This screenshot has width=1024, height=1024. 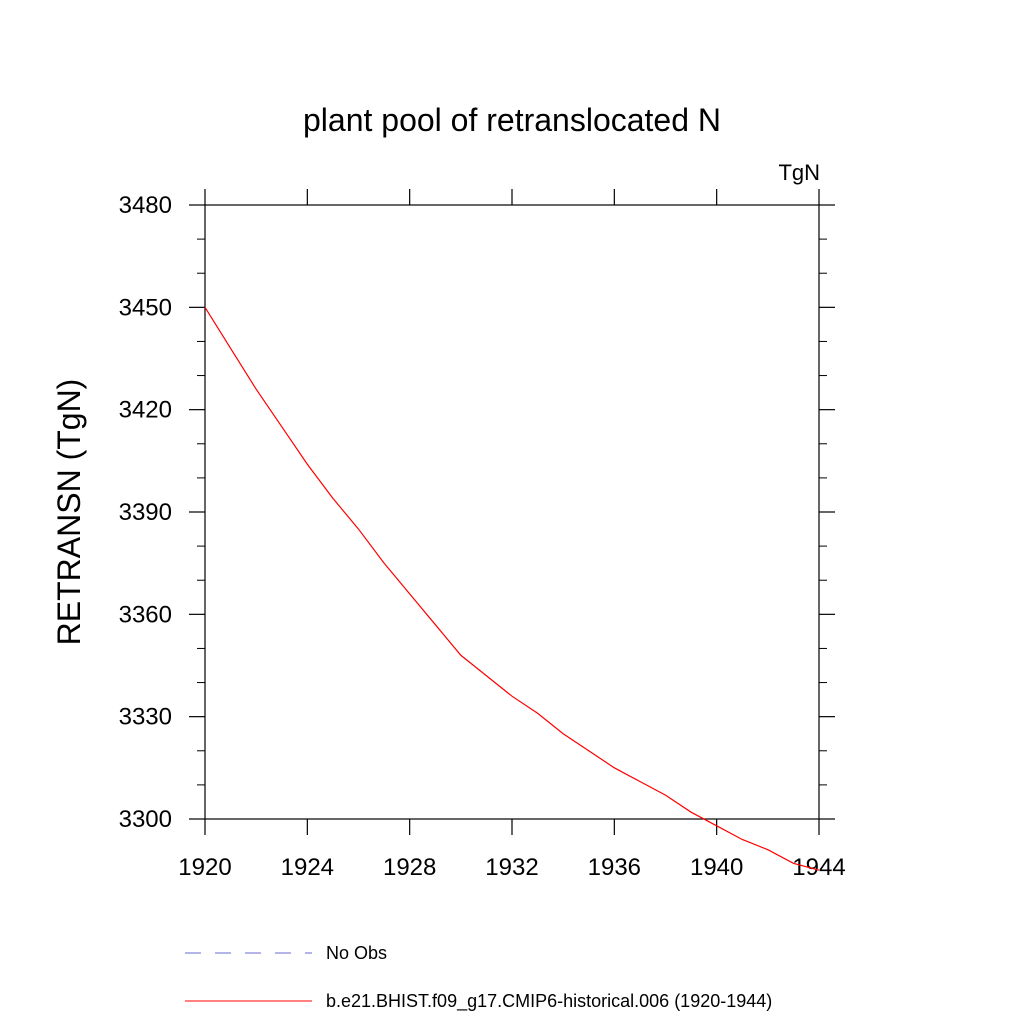 I want to click on y-tick-label: 3330, so click(x=145, y=717).